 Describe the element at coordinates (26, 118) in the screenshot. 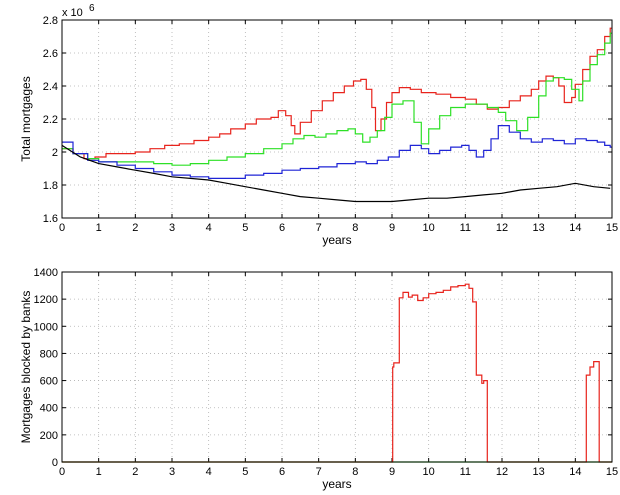

I see `y-axis-label-top: Total mortgages` at that location.